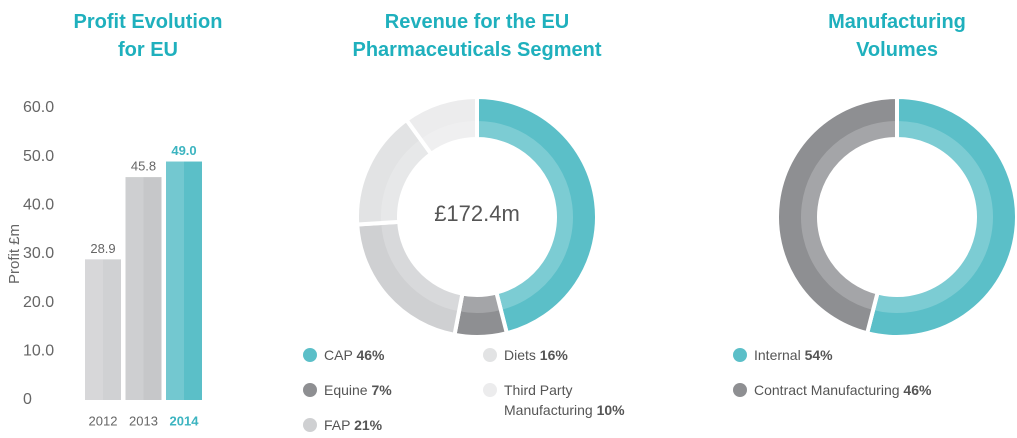 The image size is (1017, 438). I want to click on legend-name: Diets, so click(520, 355).